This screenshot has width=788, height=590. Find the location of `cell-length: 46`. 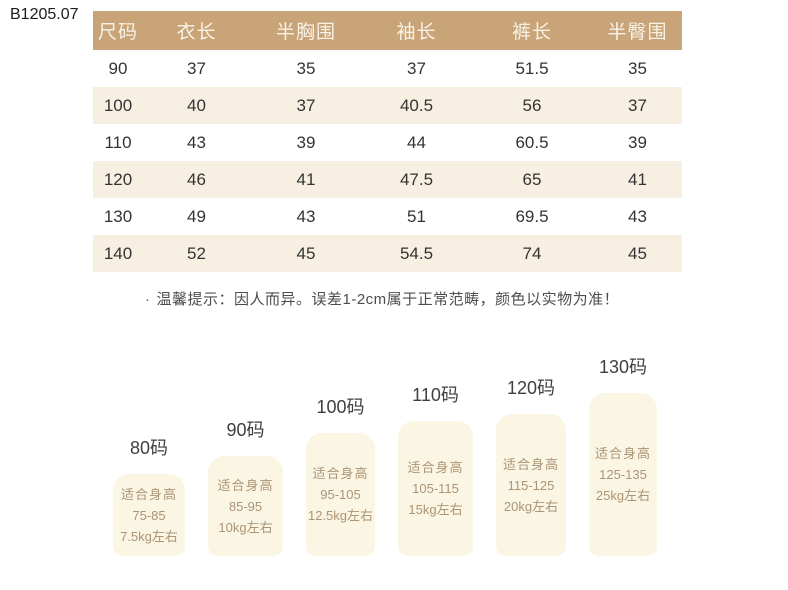

cell-length: 46 is located at coordinates (196, 179).